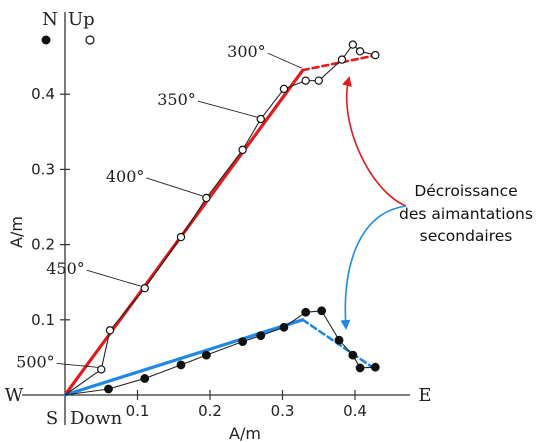 The image size is (551, 442). What do you see at coordinates (374, 141) in the screenshot?
I see `arrow-to-red-secondary` at bounding box center [374, 141].